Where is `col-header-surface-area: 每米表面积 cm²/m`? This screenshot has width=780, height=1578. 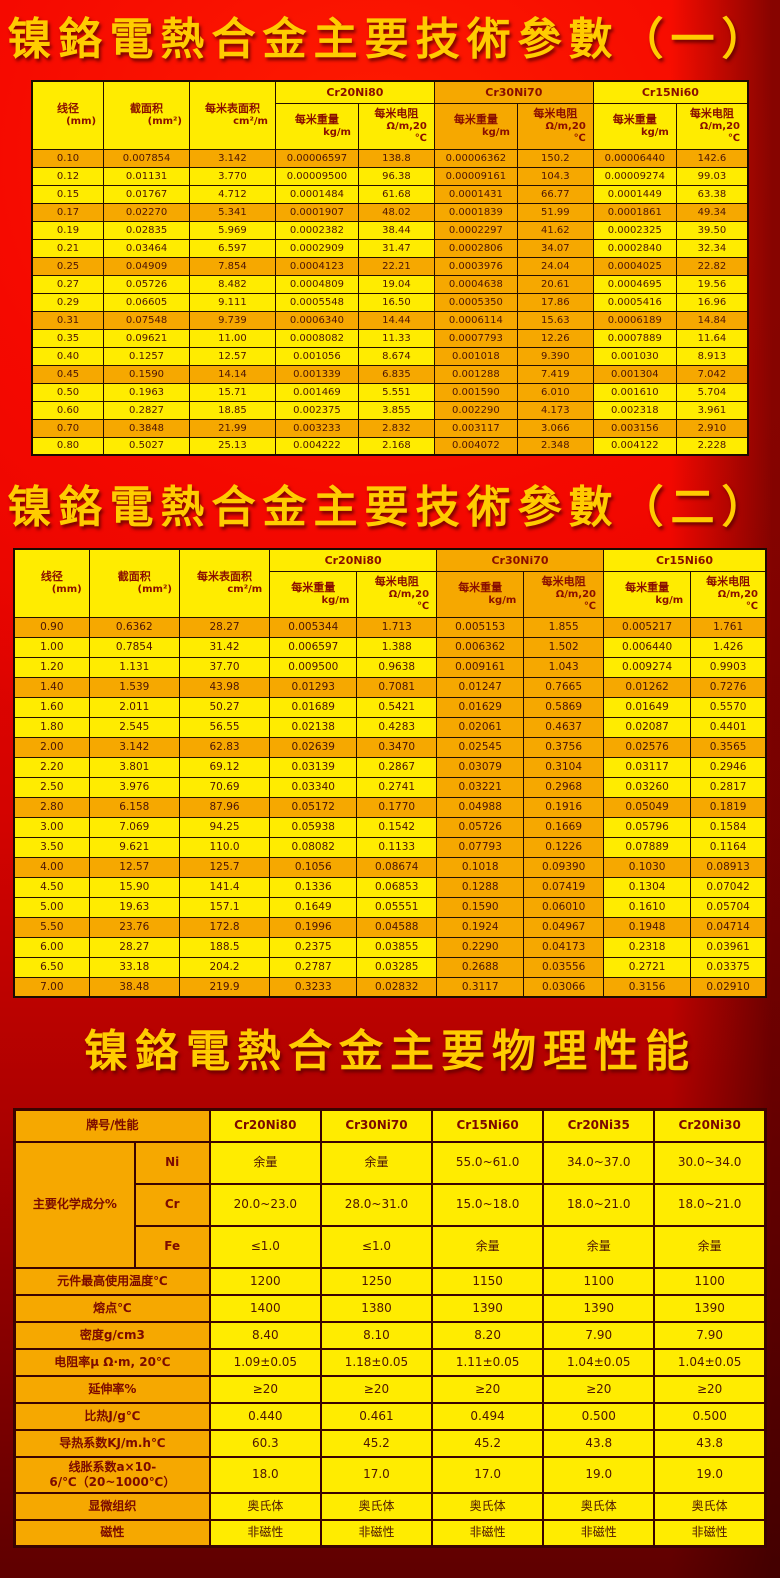
col-header-surface-area: 每米表面积 cm²/m is located at coordinates (224, 583).